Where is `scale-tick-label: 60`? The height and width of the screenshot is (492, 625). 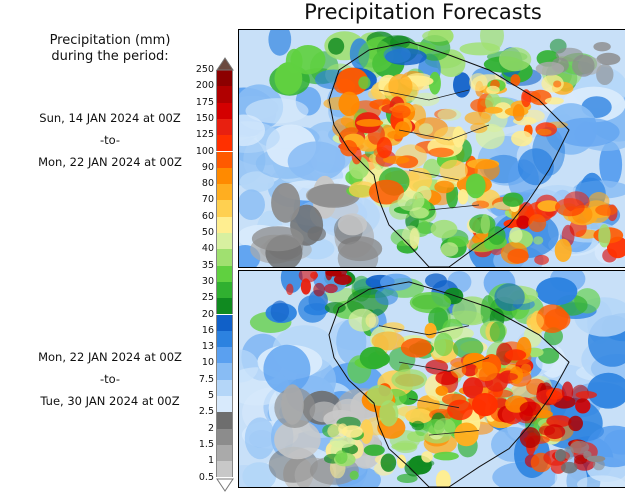
scale-tick-label: 60 is located at coordinates (203, 217).